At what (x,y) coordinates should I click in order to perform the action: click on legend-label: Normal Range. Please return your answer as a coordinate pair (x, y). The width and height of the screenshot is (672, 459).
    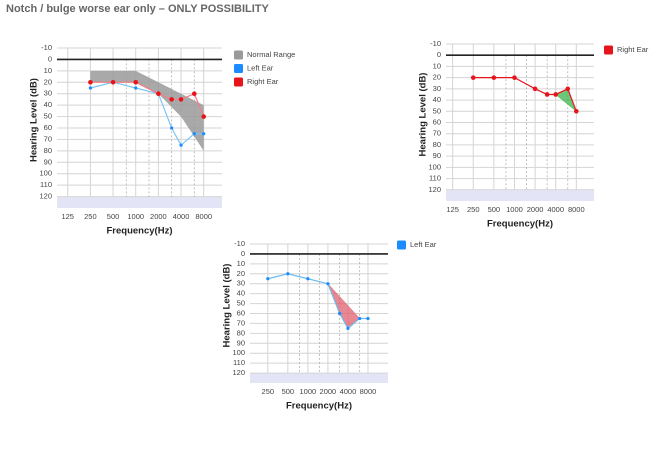
    Looking at the image, I should click on (271, 54).